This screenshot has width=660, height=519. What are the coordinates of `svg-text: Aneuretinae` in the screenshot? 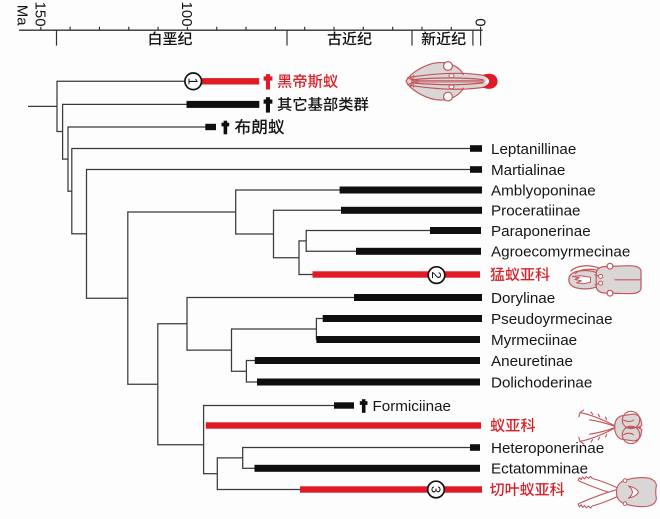 It's located at (532, 361).